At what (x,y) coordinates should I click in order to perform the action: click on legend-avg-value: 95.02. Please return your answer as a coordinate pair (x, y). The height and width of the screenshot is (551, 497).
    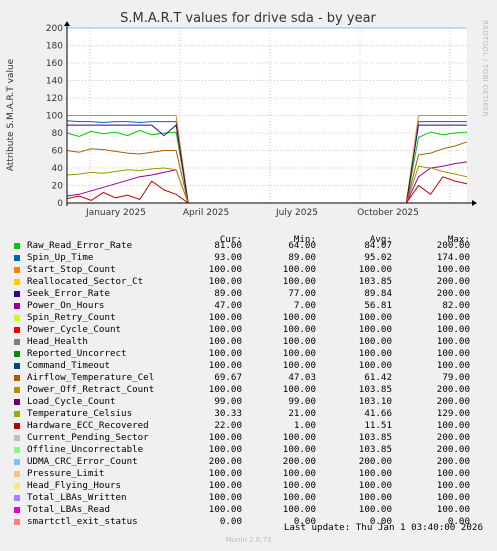
    Looking at the image, I should click on (378, 257).